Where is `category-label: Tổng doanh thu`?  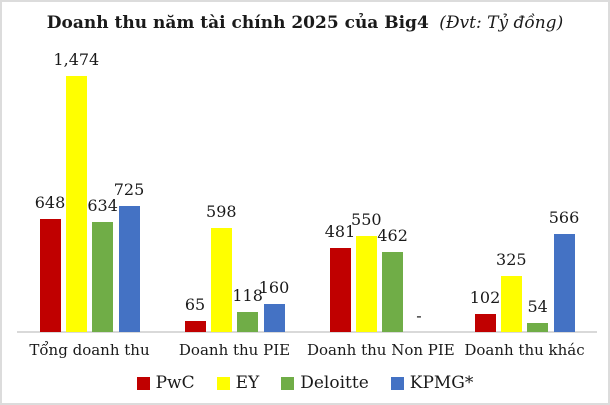 category-label: Tổng doanh thu is located at coordinates (89, 350).